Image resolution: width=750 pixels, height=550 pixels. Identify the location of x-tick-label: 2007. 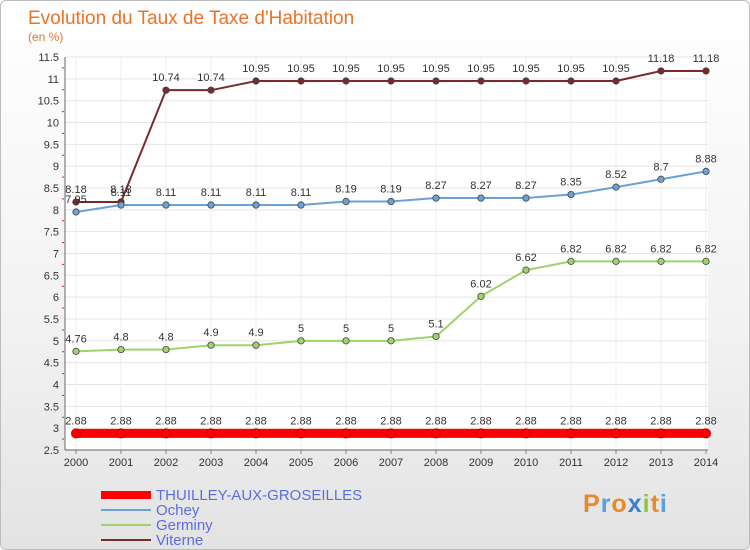
(391, 463).